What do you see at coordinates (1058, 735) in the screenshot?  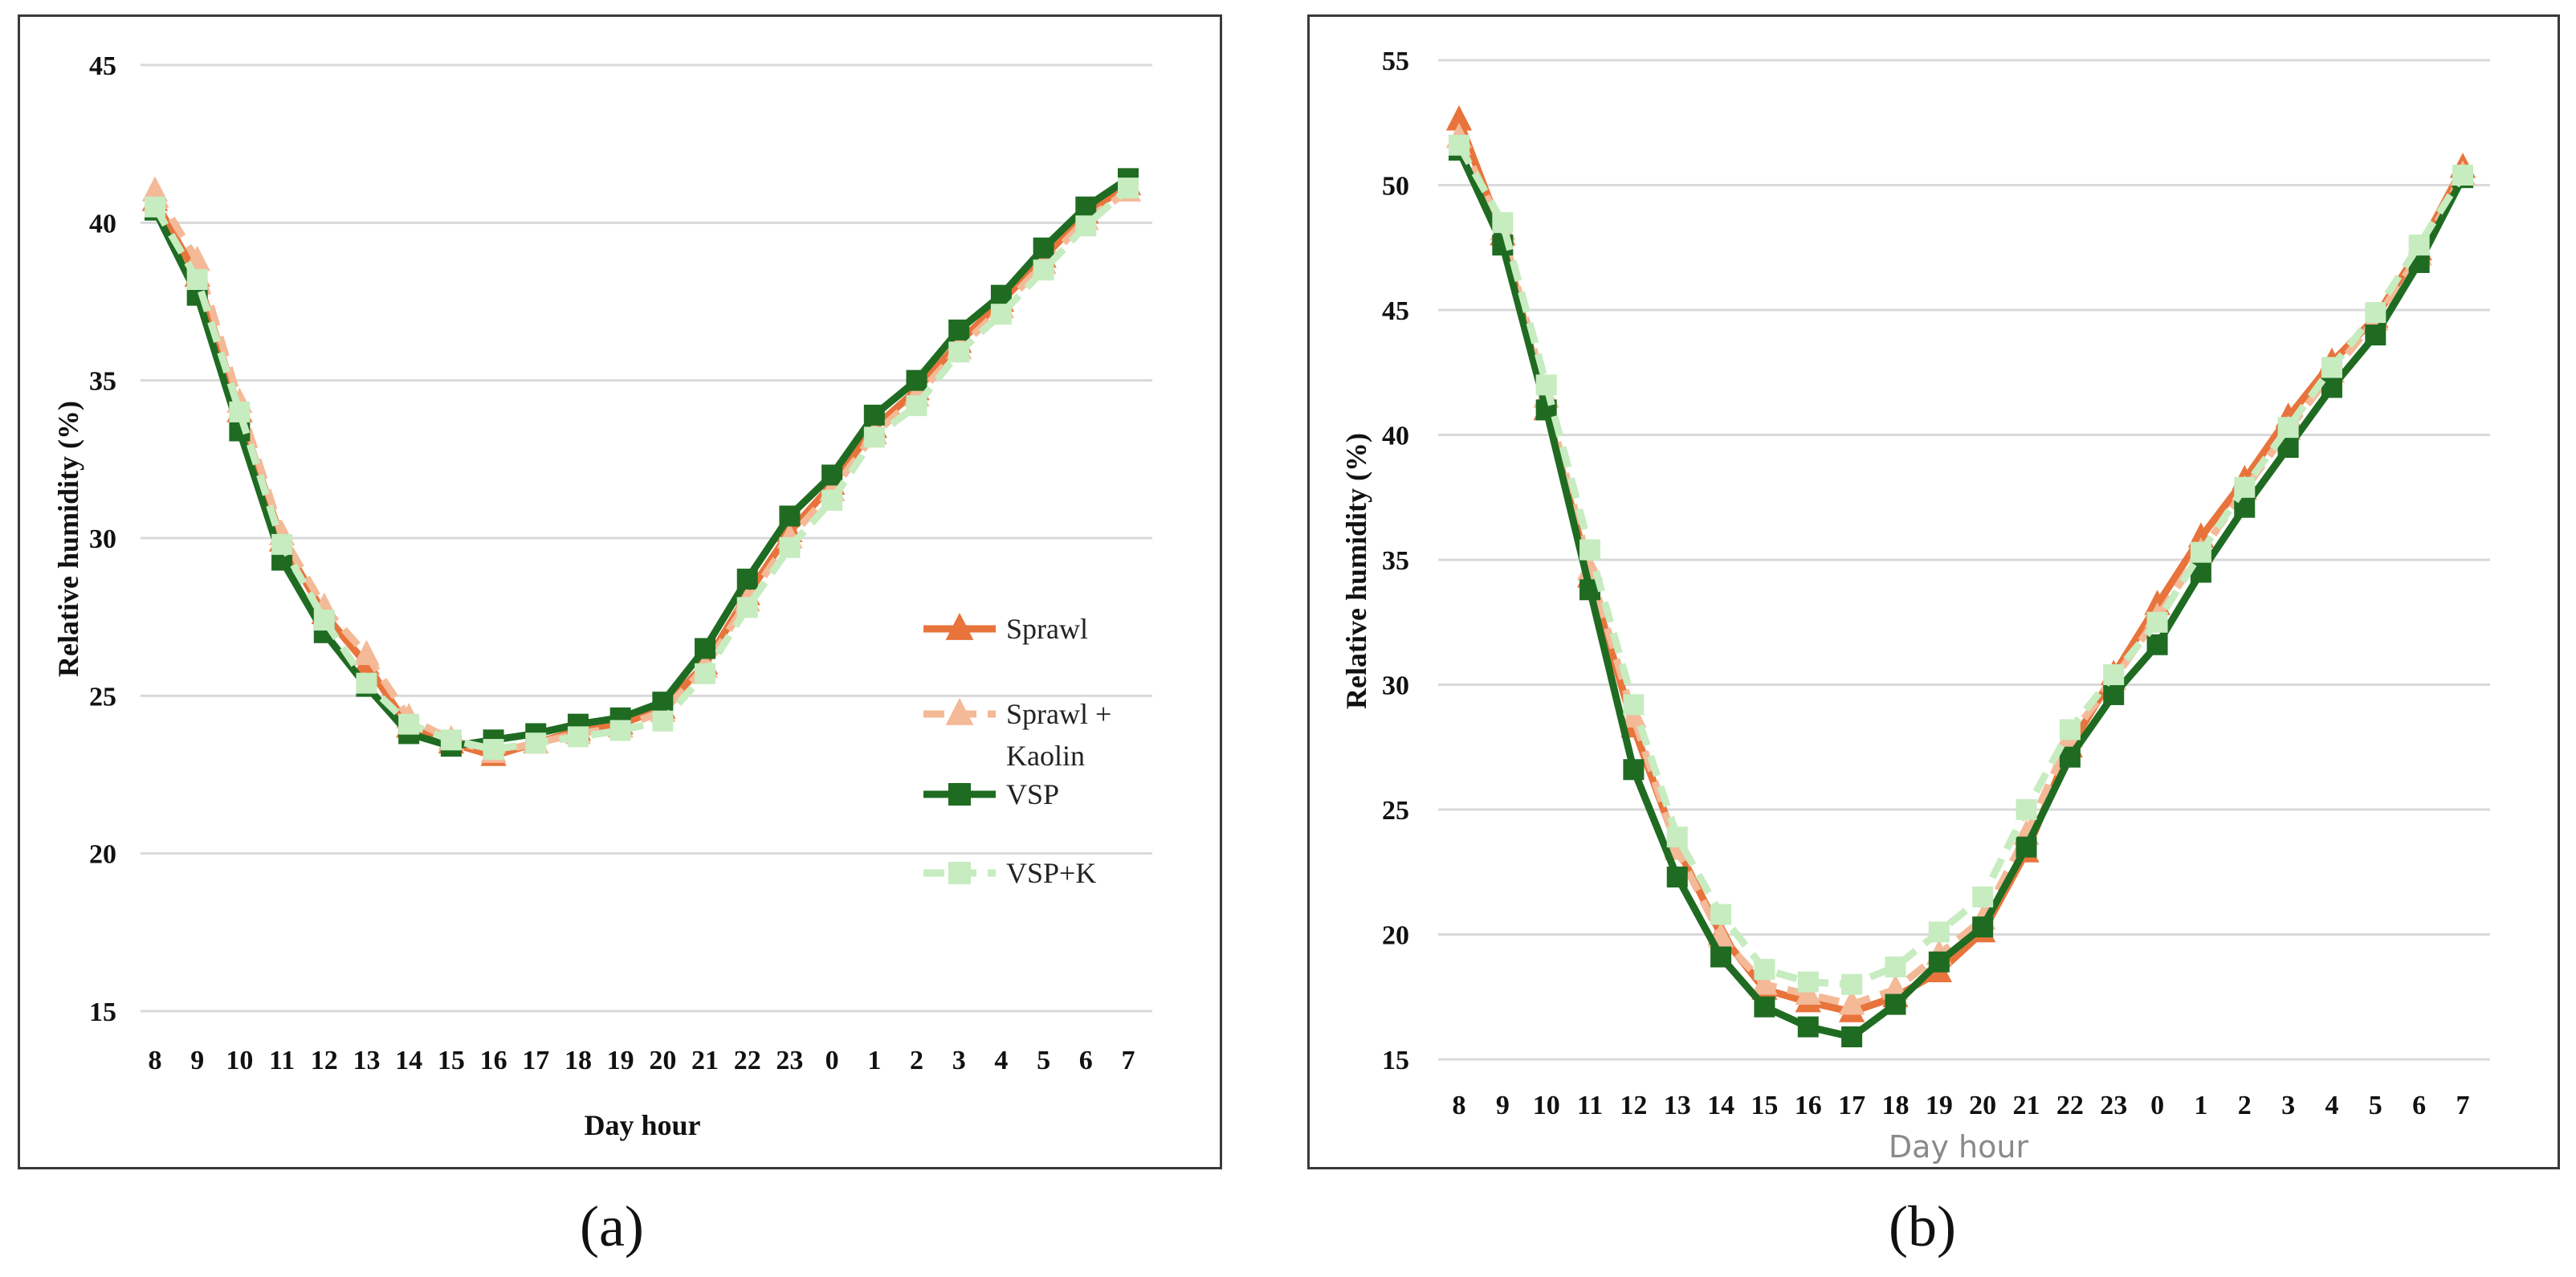 I see `legend-label: Sprawl + Kaolin` at bounding box center [1058, 735].